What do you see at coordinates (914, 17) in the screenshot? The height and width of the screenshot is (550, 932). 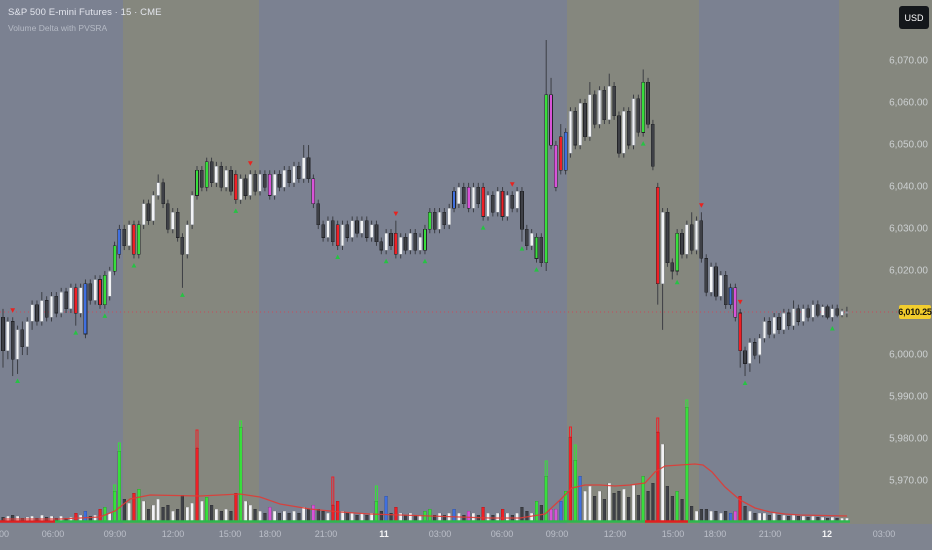 I see `currency-button: USD` at bounding box center [914, 17].